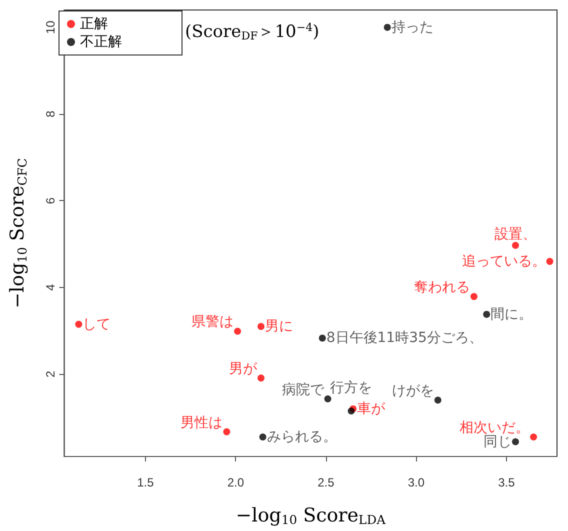 This screenshot has height=531, width=568. I want to click on data-label: けがを, so click(413, 391).